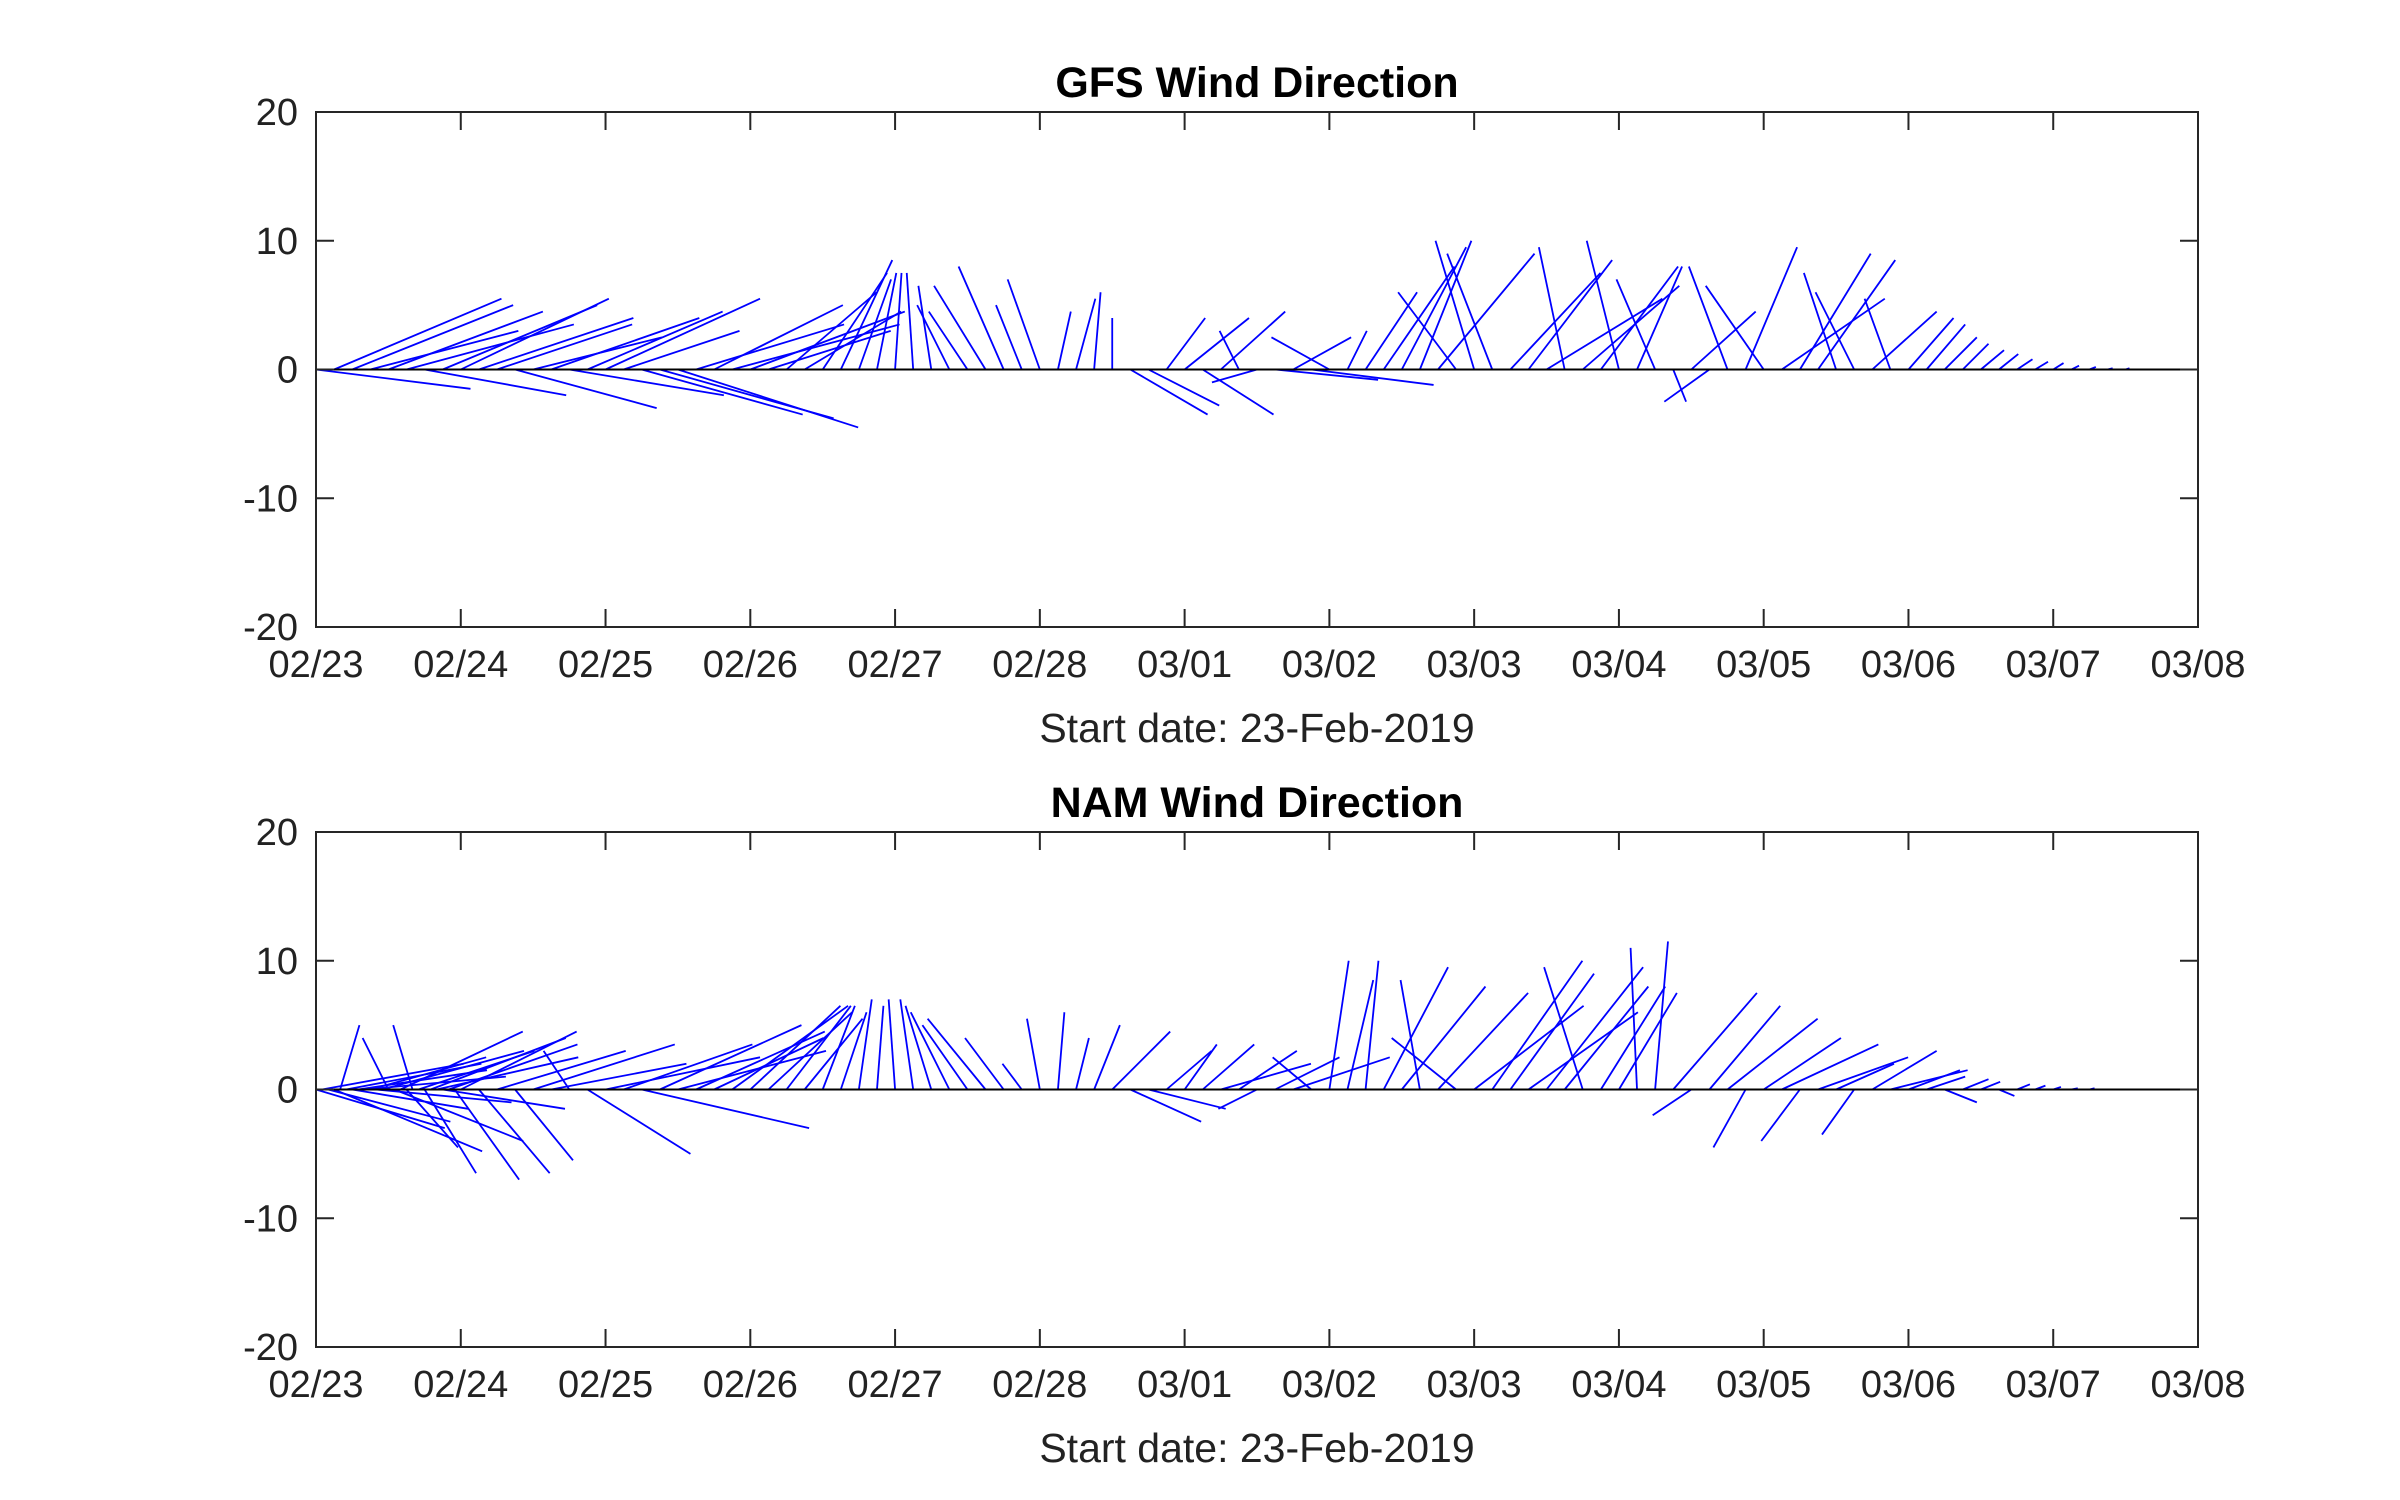 This screenshot has height=1500, width=2400. Describe the element at coordinates (1329, 1385) in the screenshot. I see `nam-x-tick-label: 03/02` at that location.